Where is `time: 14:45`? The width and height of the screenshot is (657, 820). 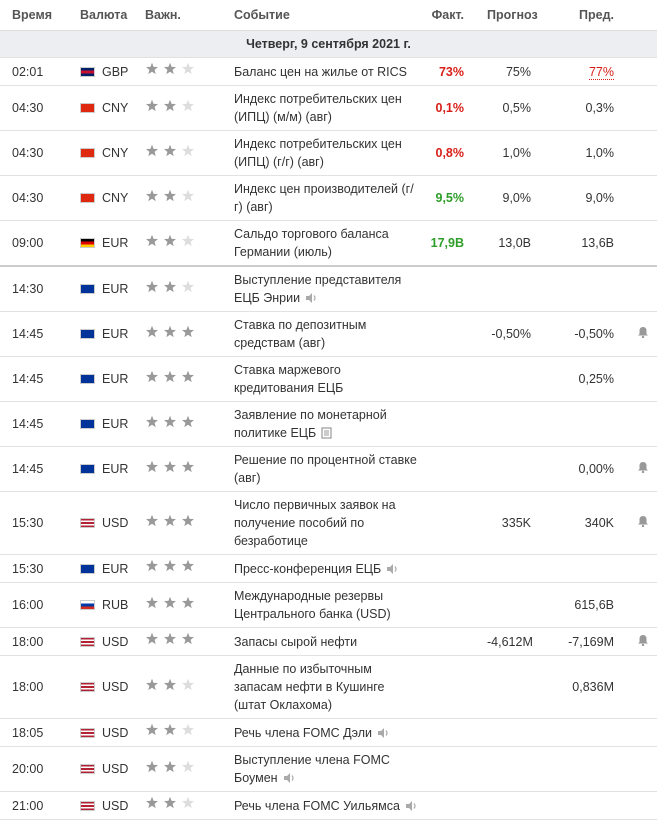
time: 14:45 is located at coordinates (34, 379).